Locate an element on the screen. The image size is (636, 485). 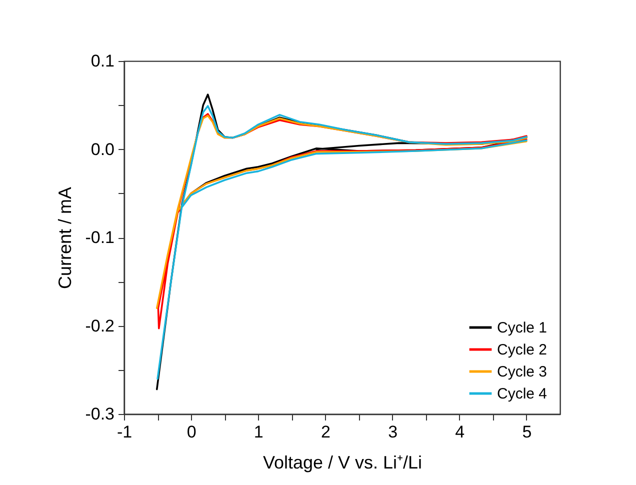
y-tick-label: -0.1 is located at coordinates (99, 237).